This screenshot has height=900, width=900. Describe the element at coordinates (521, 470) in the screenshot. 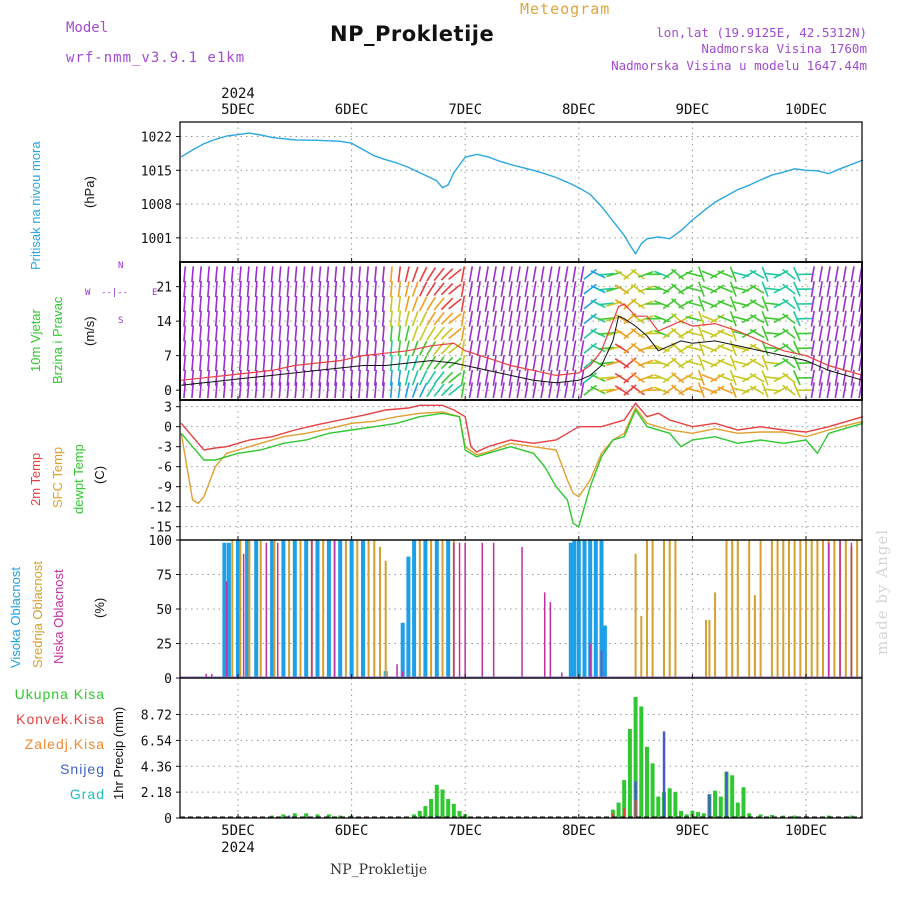

I see `panel-frame` at that location.